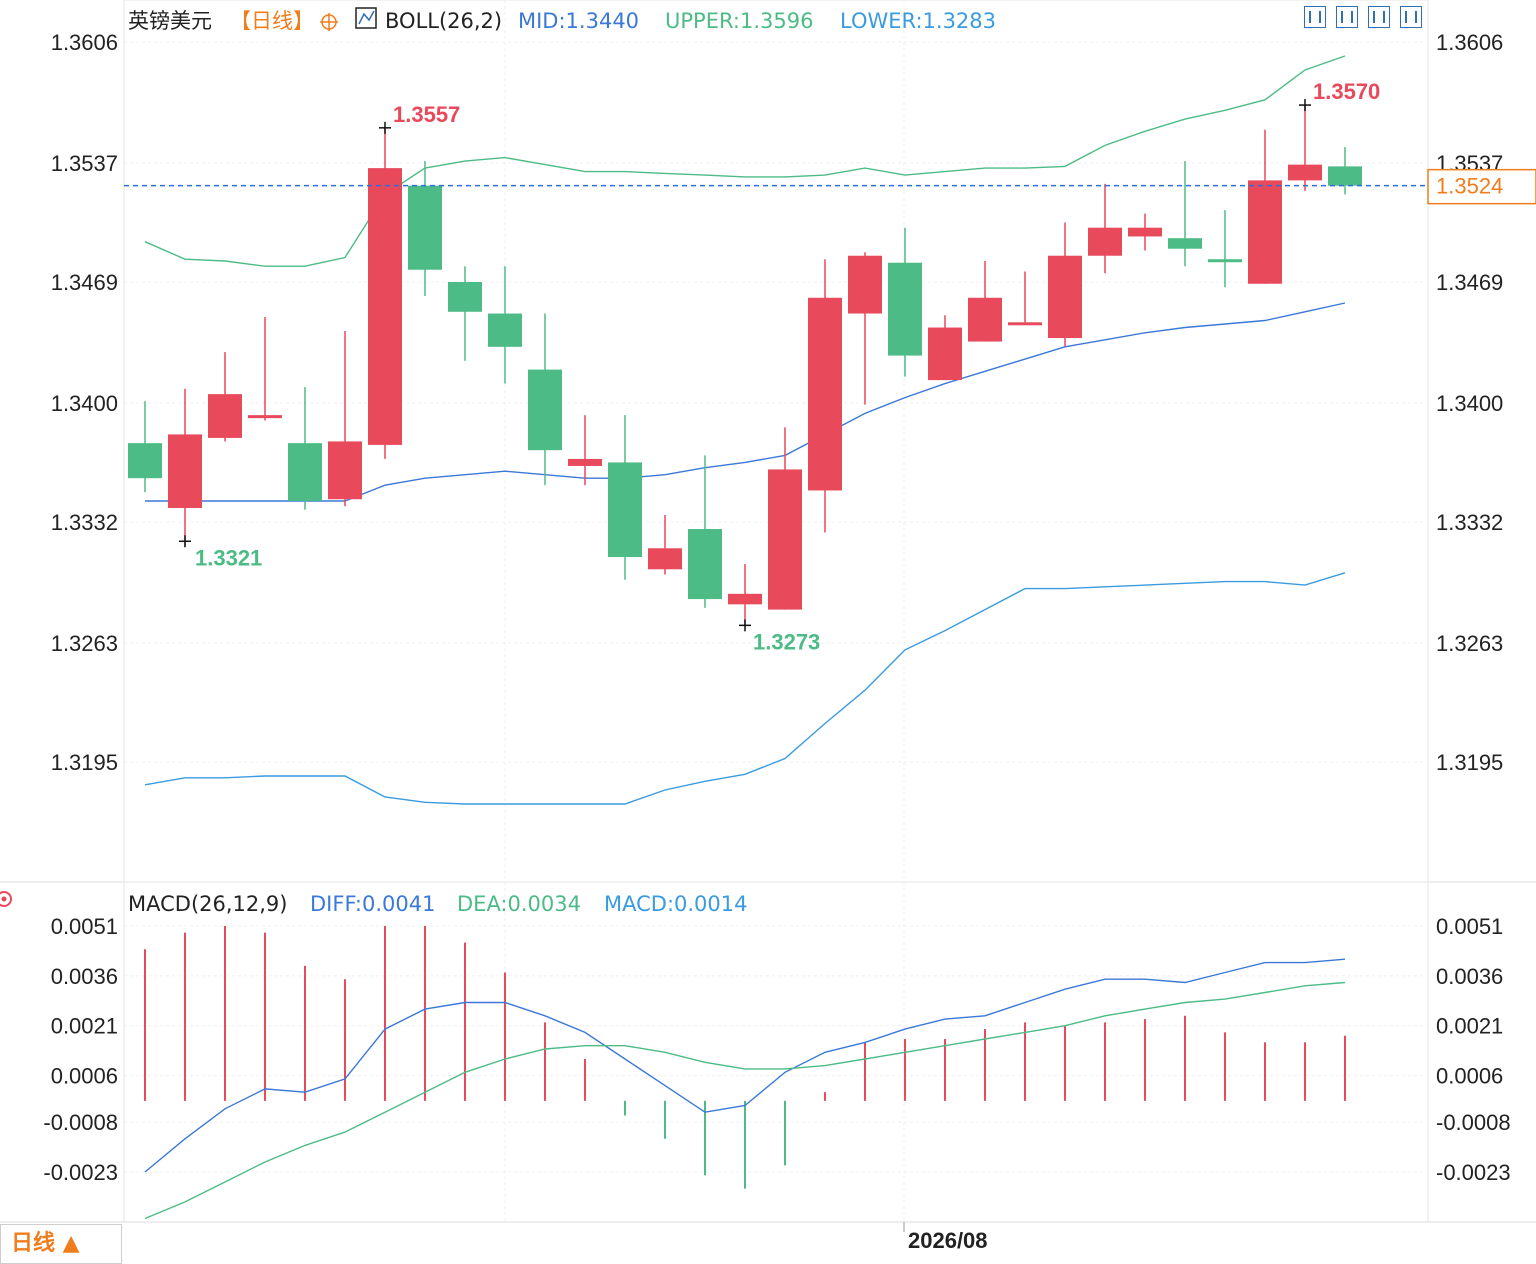 Image resolution: width=1536 pixels, height=1264 pixels. I want to click on price-tick-label-right: 1.3400, so click(1469, 403).